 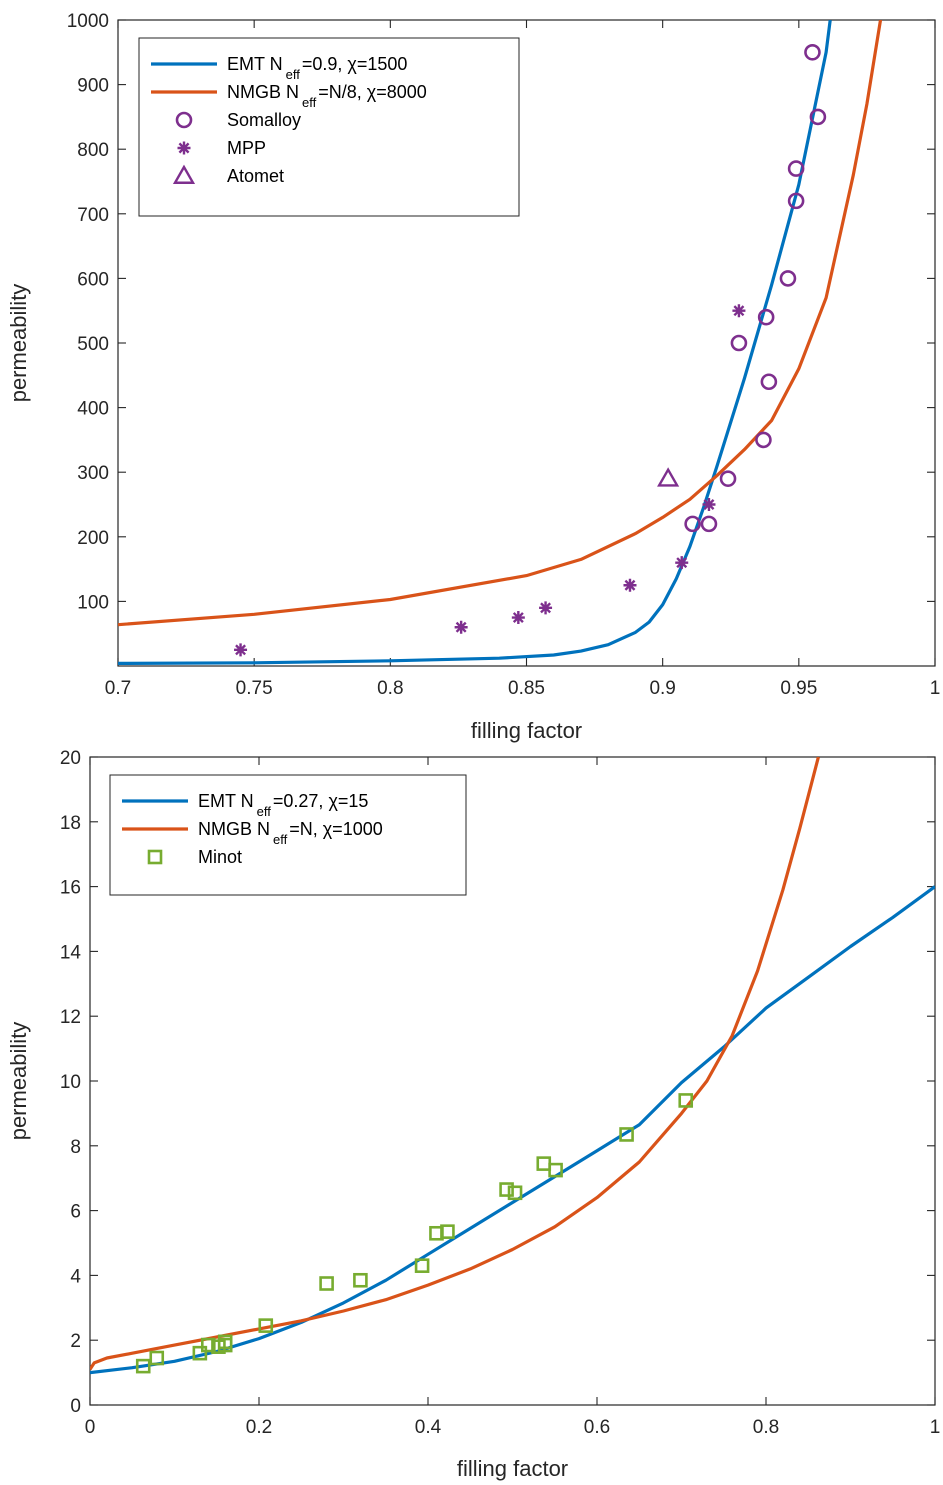 I want to click on y-tick-label: 700, so click(x=93, y=215).